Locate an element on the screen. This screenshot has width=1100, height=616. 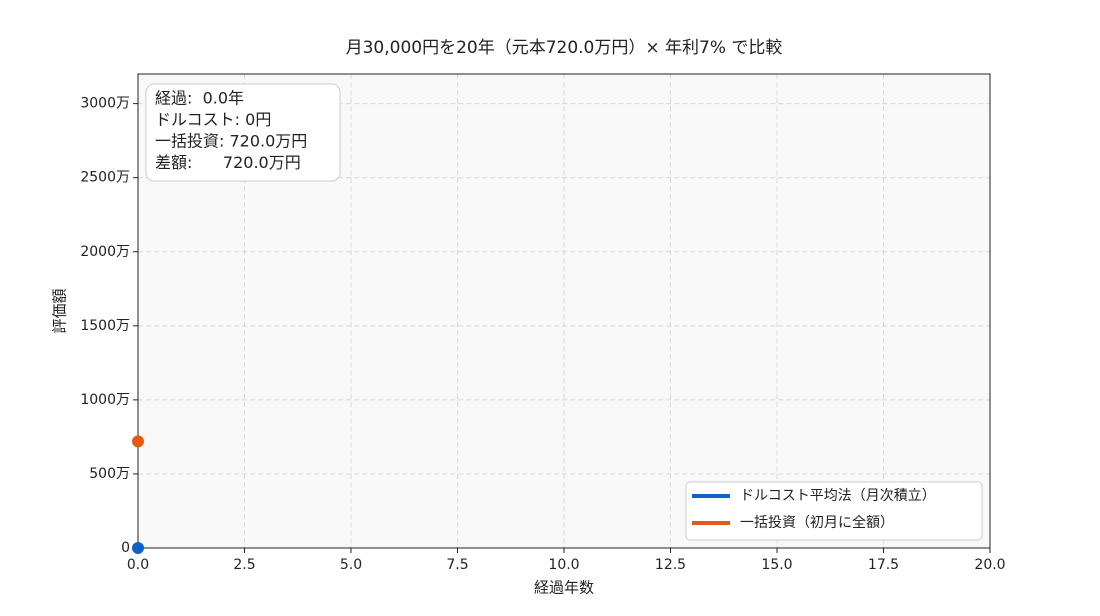
x-tick-label: 17.5 is located at coordinates (883, 565).